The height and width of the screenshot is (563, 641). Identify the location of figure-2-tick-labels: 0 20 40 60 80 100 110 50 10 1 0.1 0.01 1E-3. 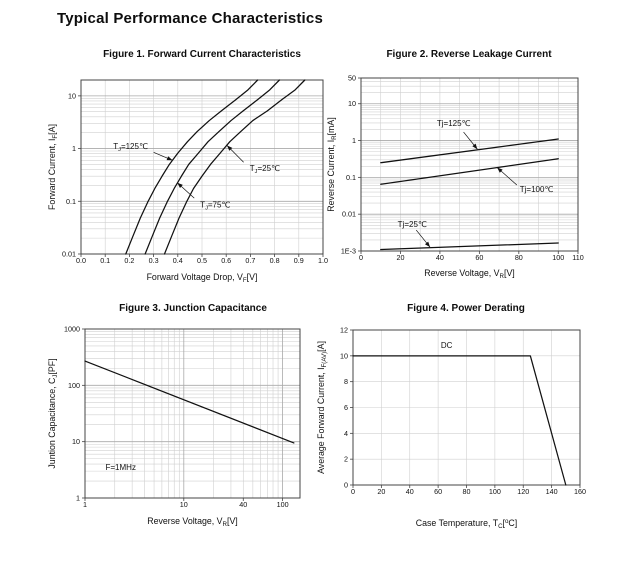
(462, 168).